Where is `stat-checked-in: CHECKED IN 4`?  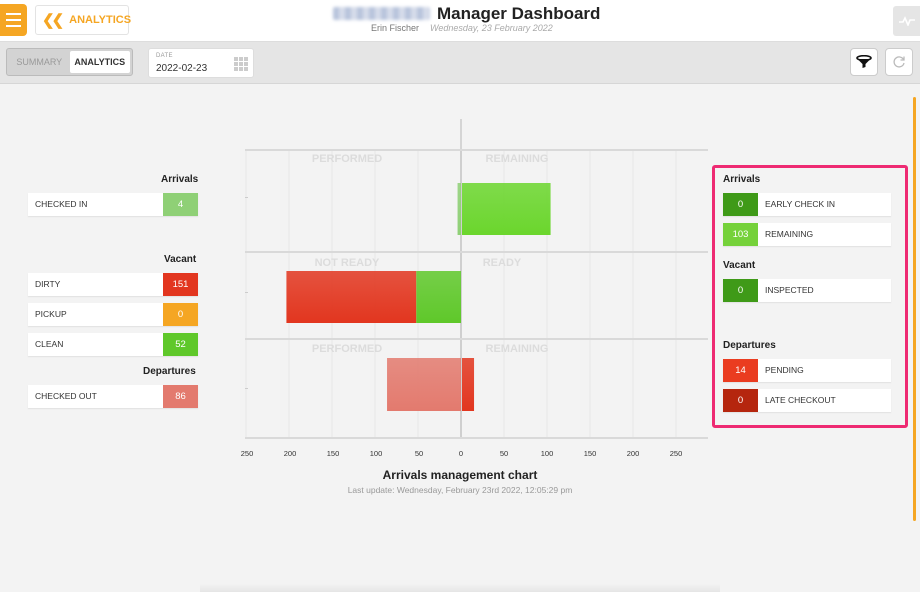 stat-checked-in: CHECKED IN 4 is located at coordinates (113, 204).